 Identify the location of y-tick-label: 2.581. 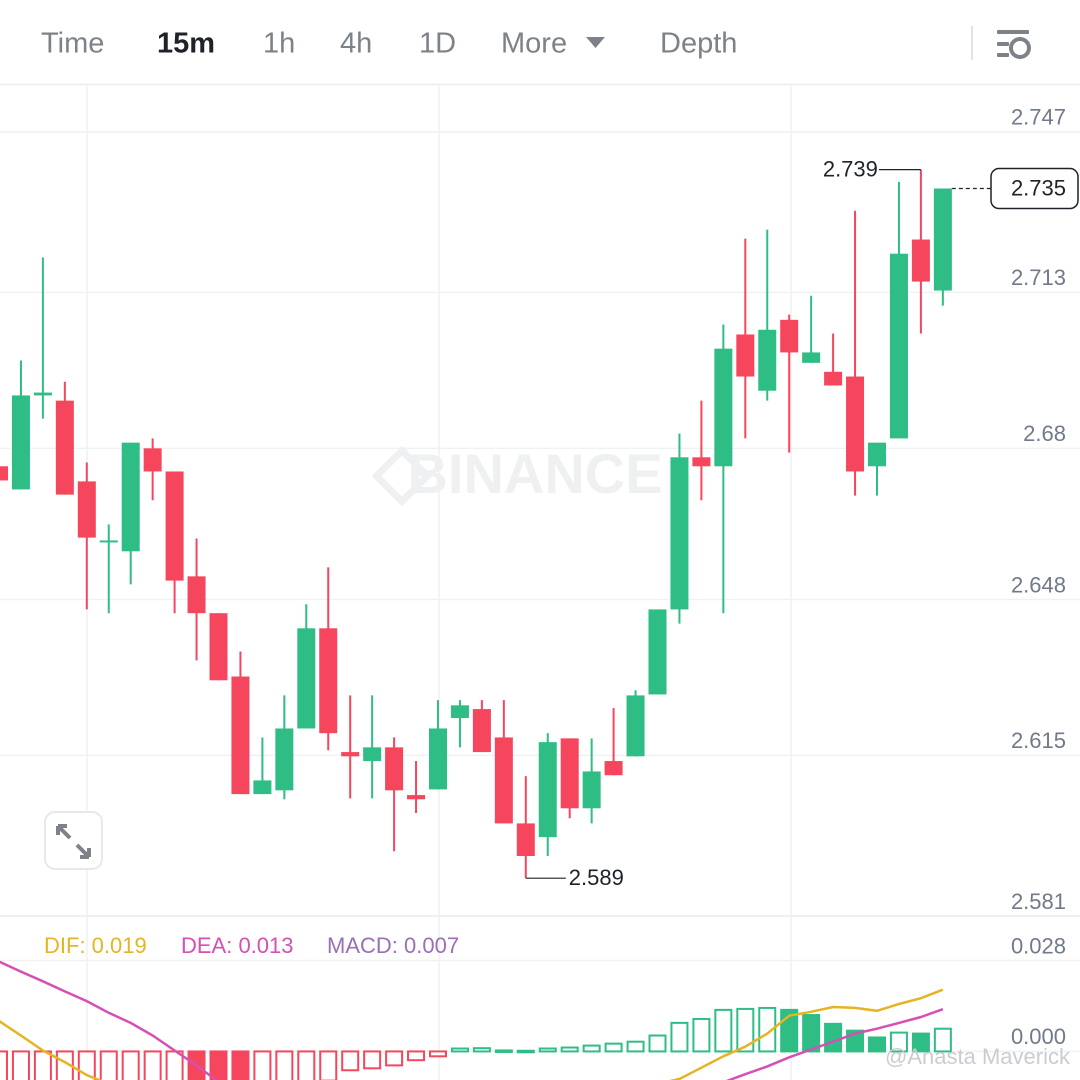
(1038, 901).